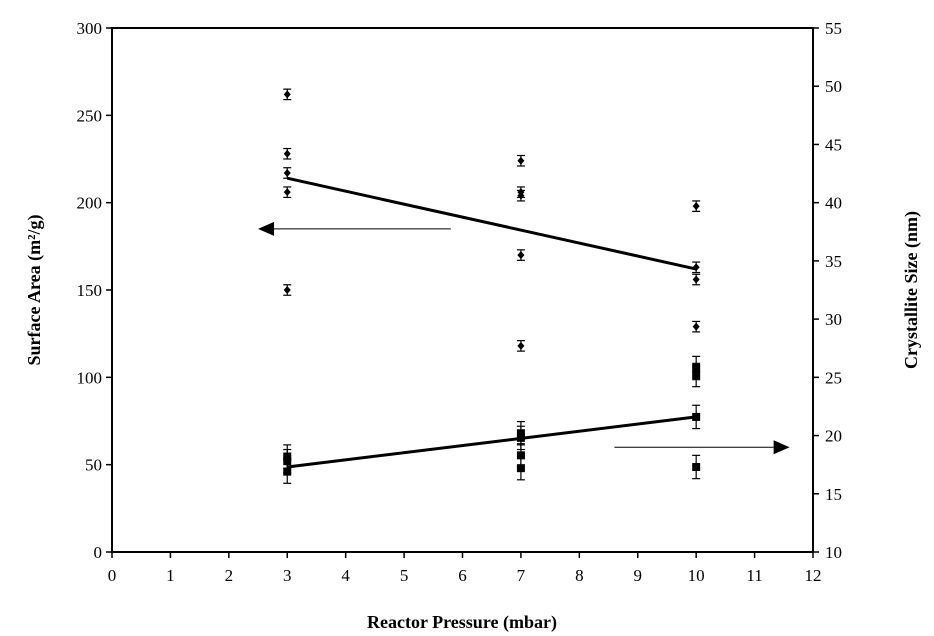 This screenshot has width=934, height=636. Describe the element at coordinates (579, 575) in the screenshot. I see `x-tick-label: 8` at that location.